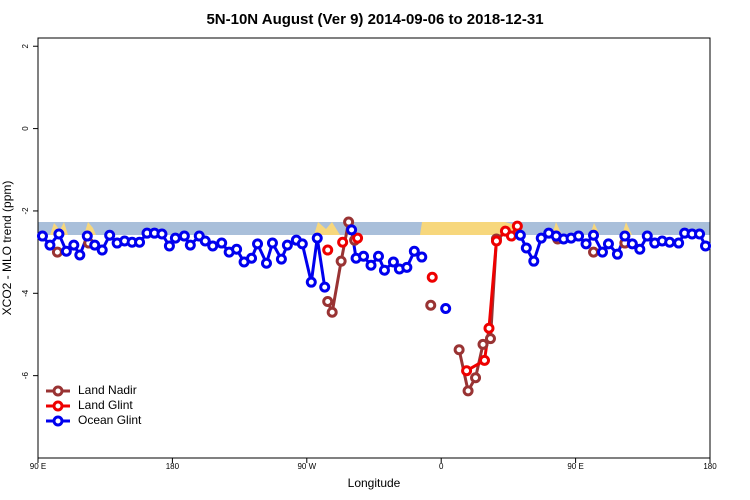 The image size is (750, 500). I want to click on y-axis-label: XCO2 - MLO trend (ppm), so click(7, 248).